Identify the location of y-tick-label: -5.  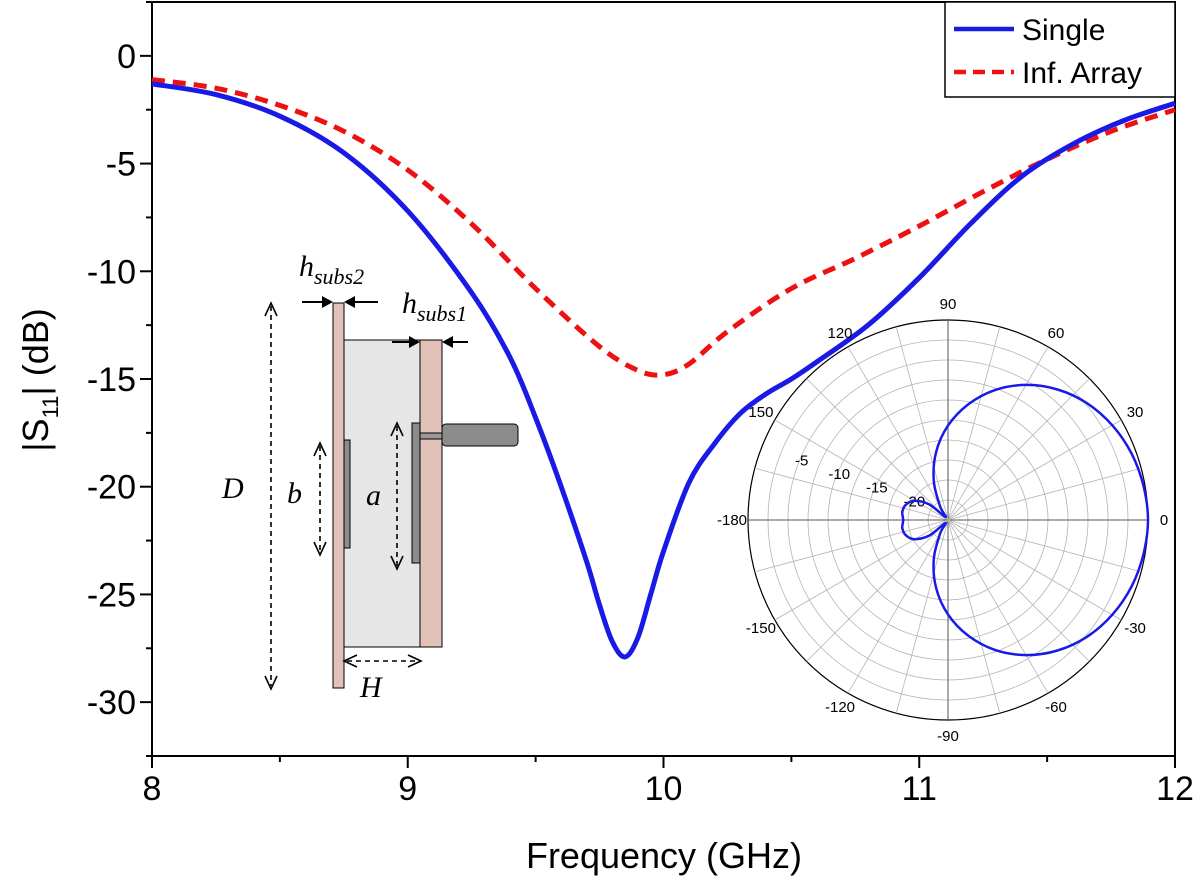
(121, 165).